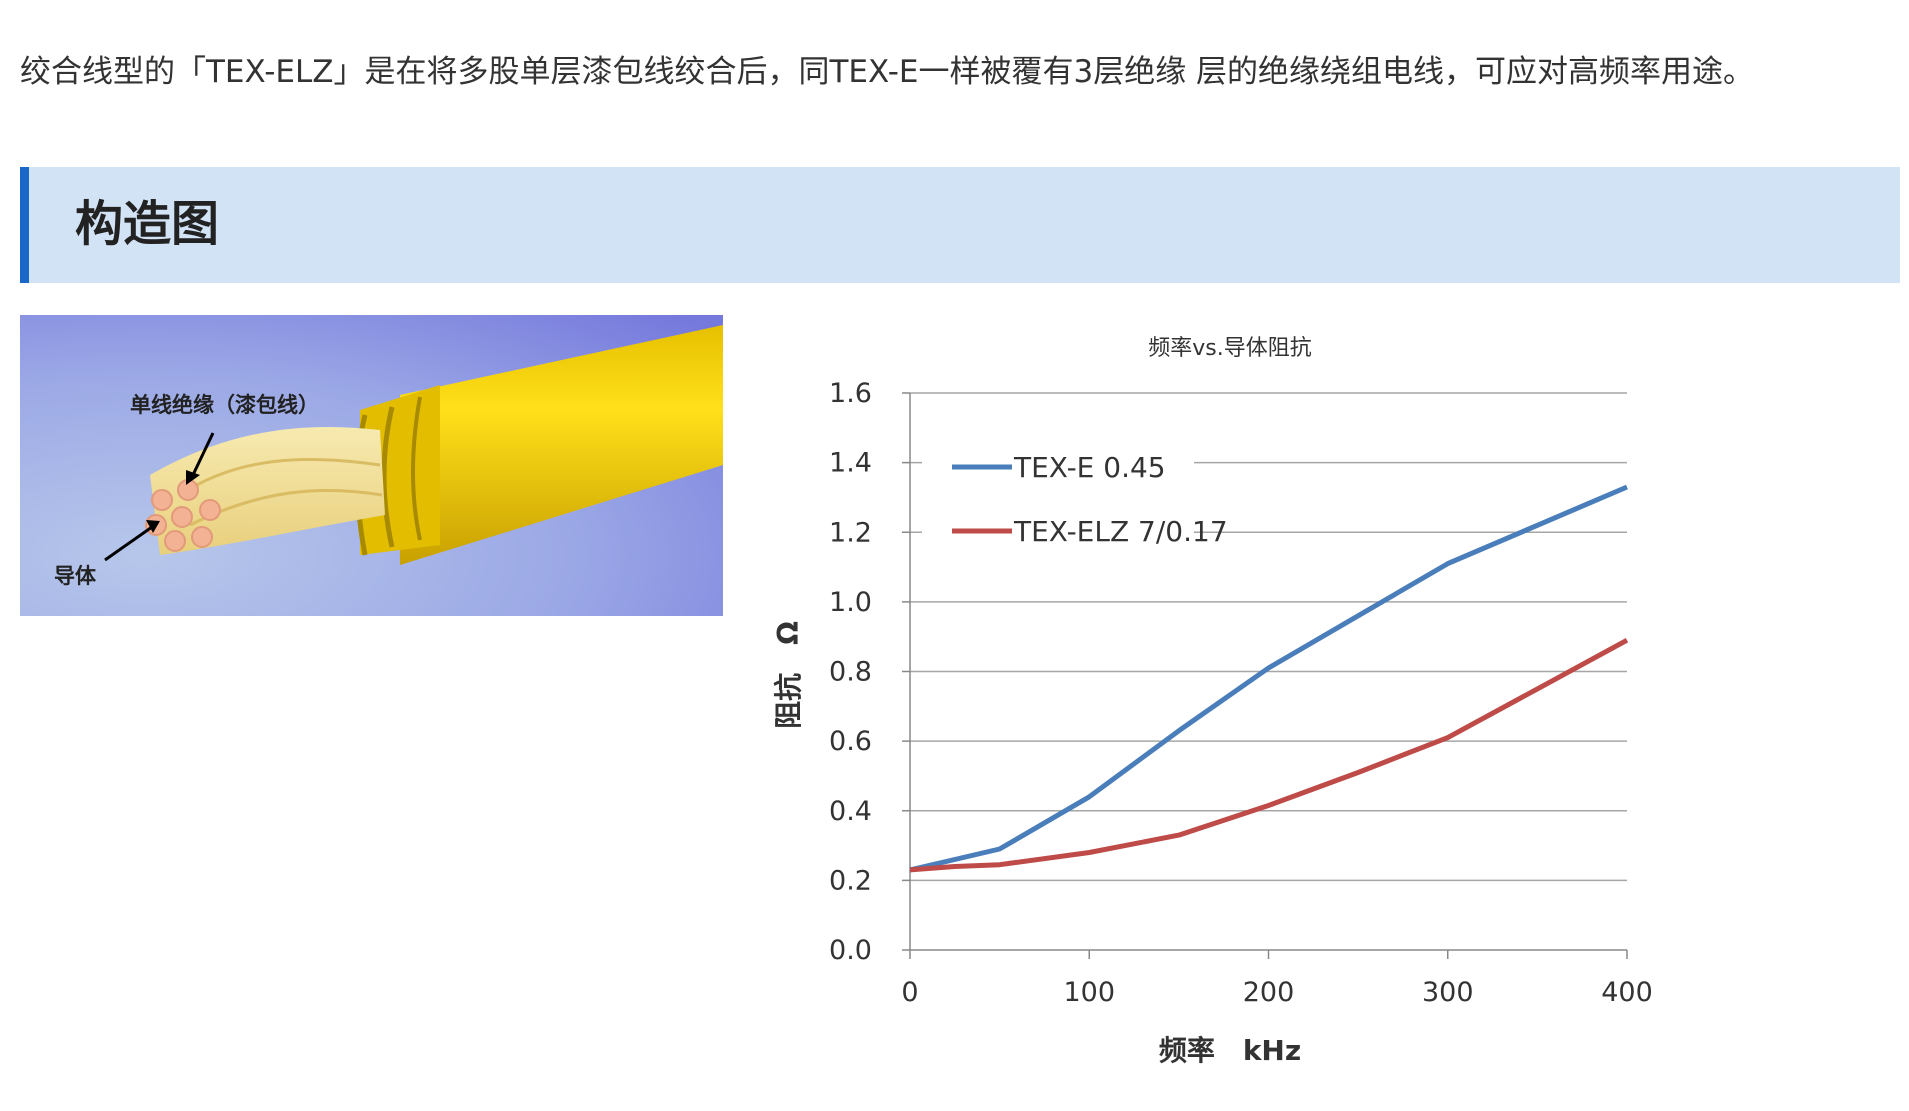  What do you see at coordinates (1448, 992) in the screenshot?
I see `x-tick-label: 300` at bounding box center [1448, 992].